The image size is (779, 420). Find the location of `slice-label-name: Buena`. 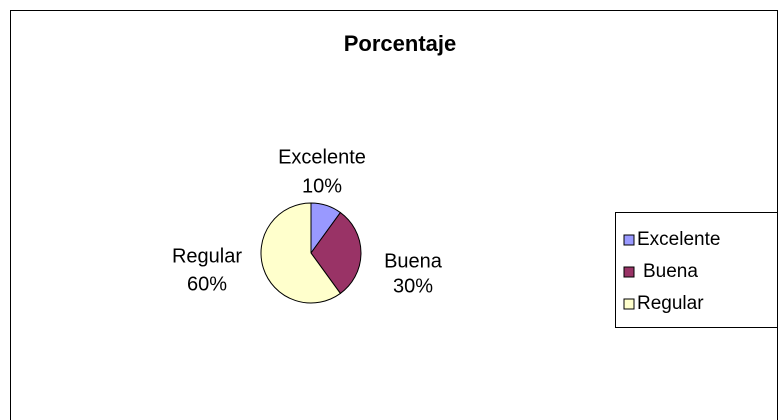

slice-label-name: Buena is located at coordinates (413, 261).